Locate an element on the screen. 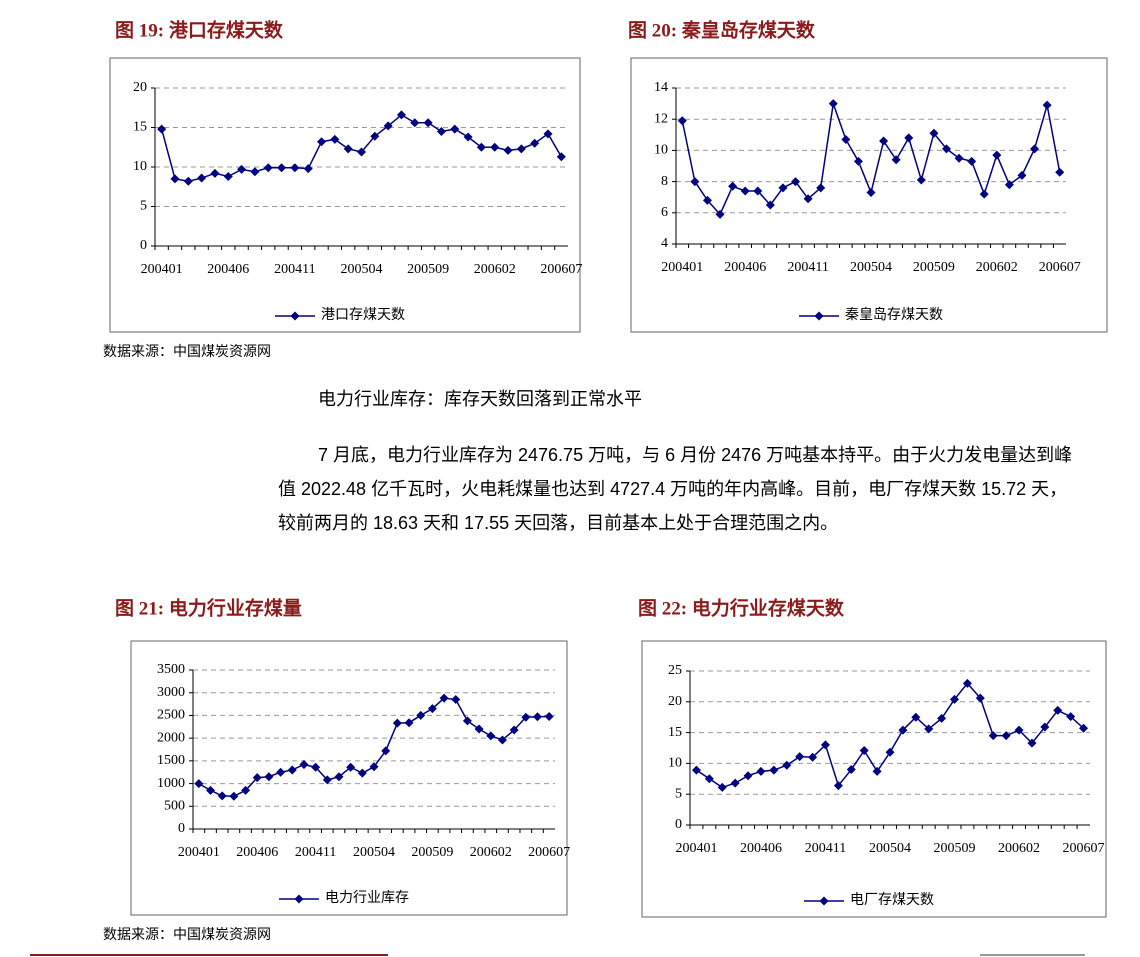  series-line is located at coordinates (374, 747).